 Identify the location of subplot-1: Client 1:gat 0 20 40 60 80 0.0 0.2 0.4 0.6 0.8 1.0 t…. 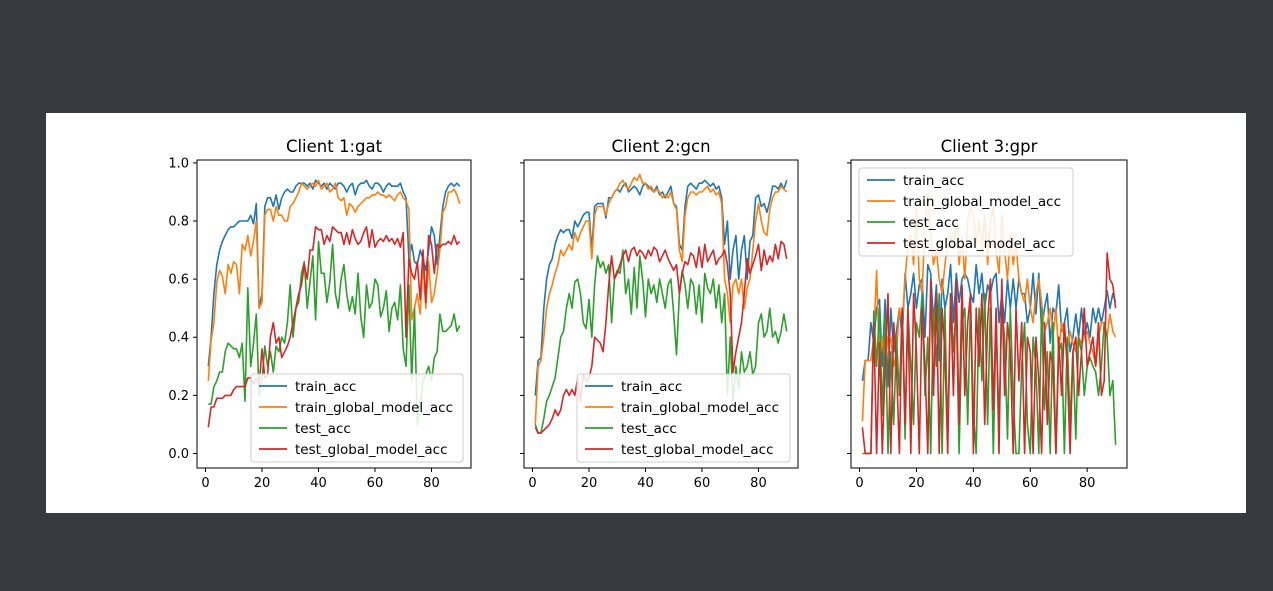
(320, 314).